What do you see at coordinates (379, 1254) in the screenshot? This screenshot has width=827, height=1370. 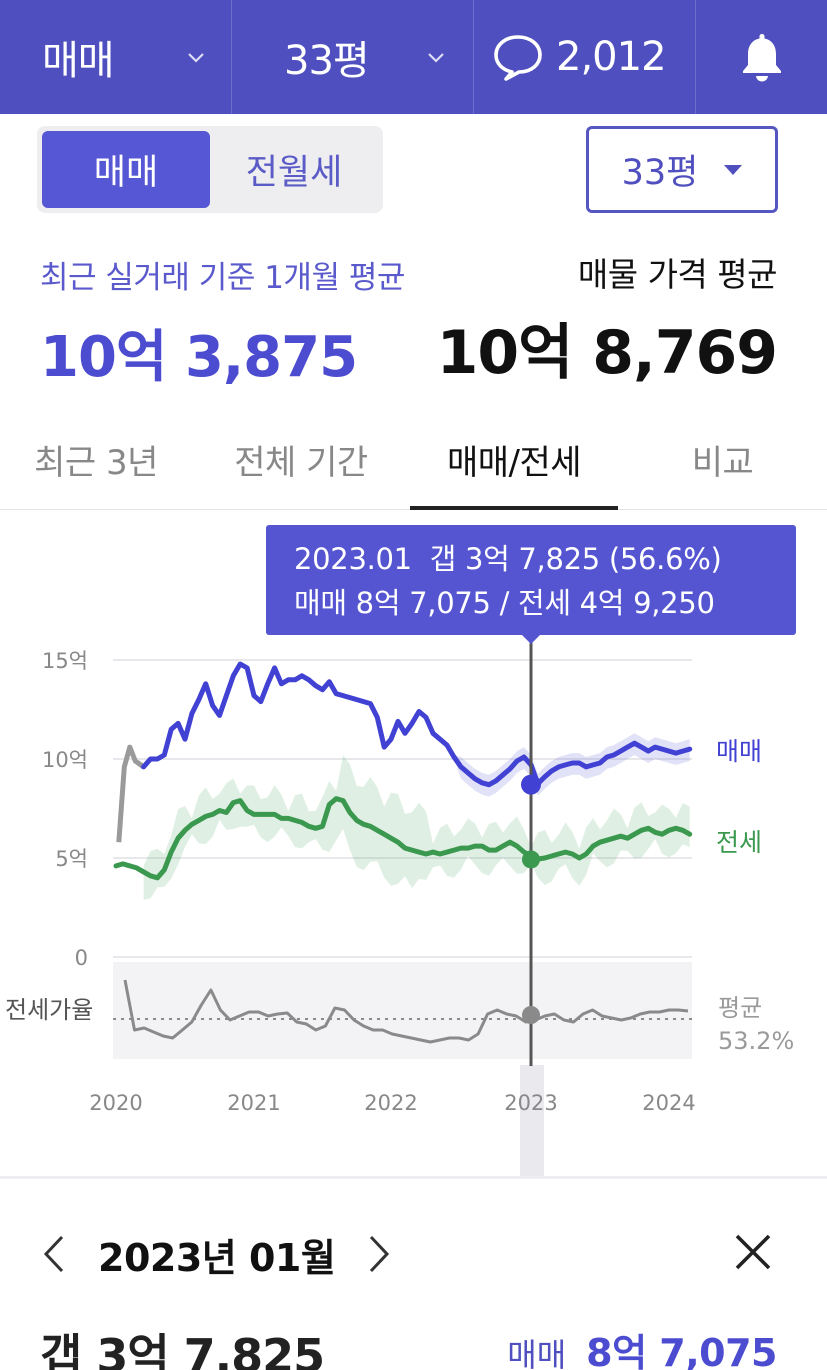 I see `chevron-right-icon` at bounding box center [379, 1254].